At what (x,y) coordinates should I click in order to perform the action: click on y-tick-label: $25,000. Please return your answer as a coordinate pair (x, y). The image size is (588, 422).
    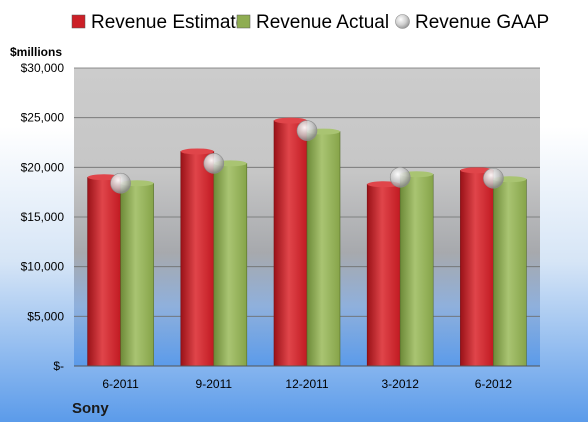
    Looking at the image, I should click on (43, 118).